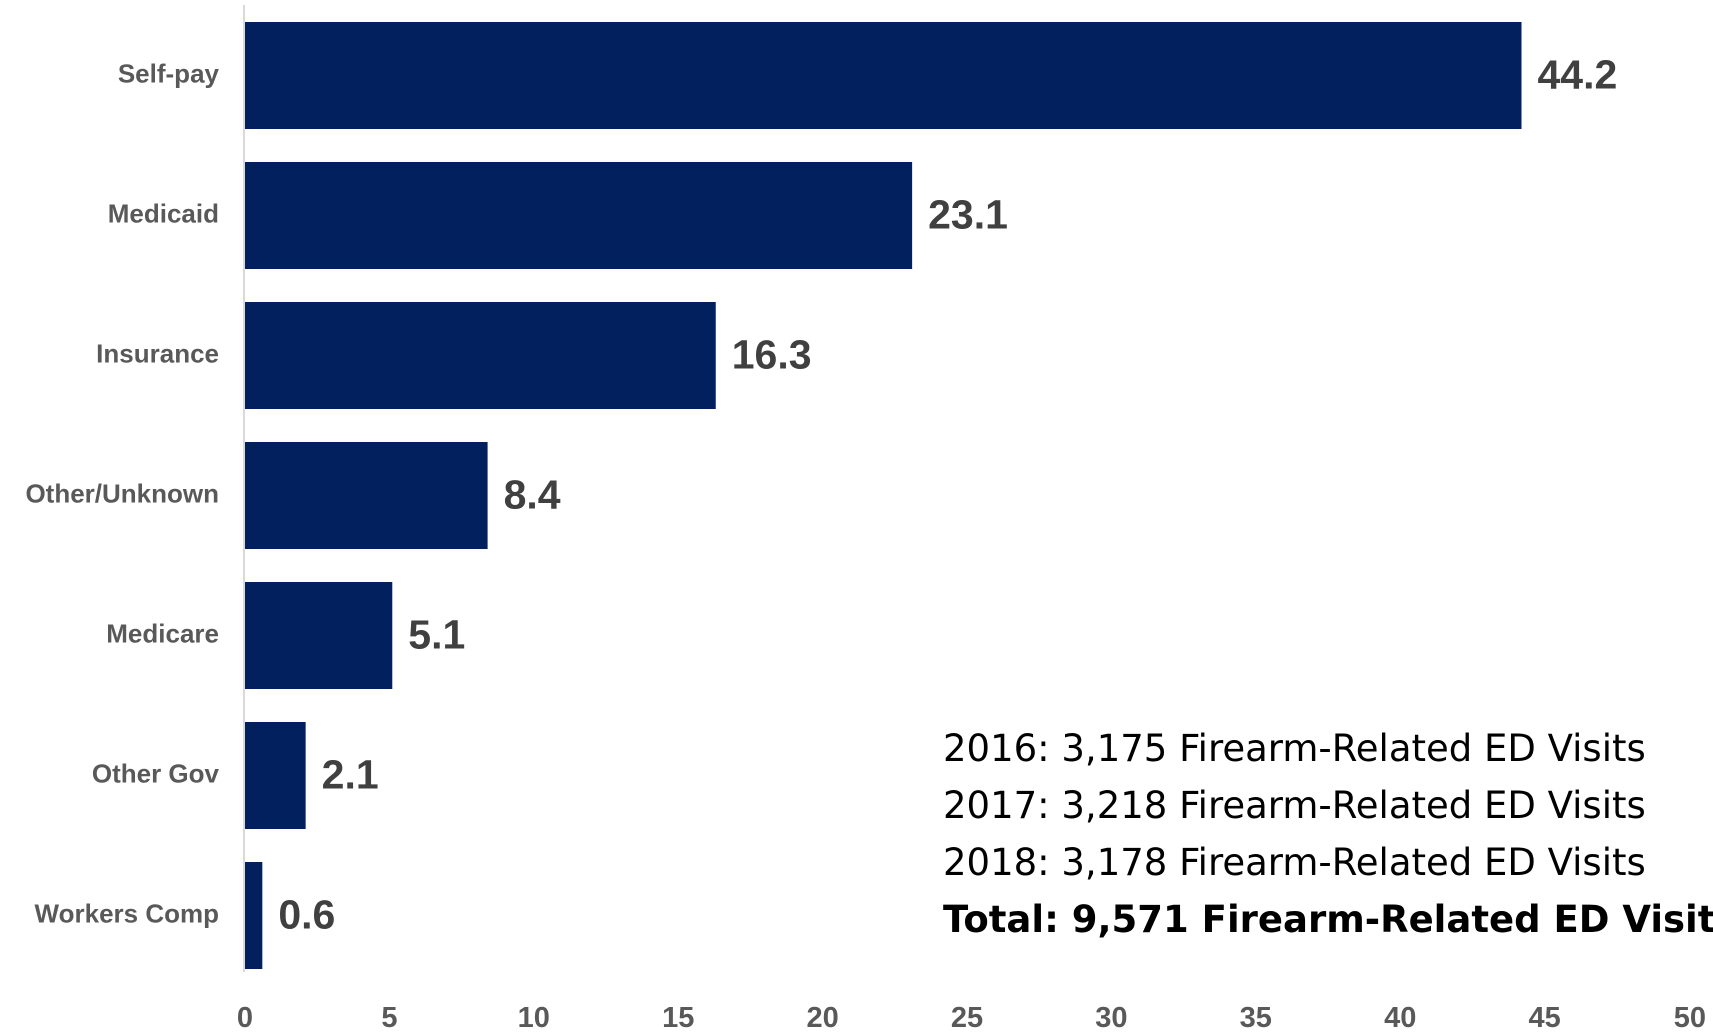  Describe the element at coordinates (772, 354) in the screenshot. I see `value-label-insurance: 16.3` at that location.